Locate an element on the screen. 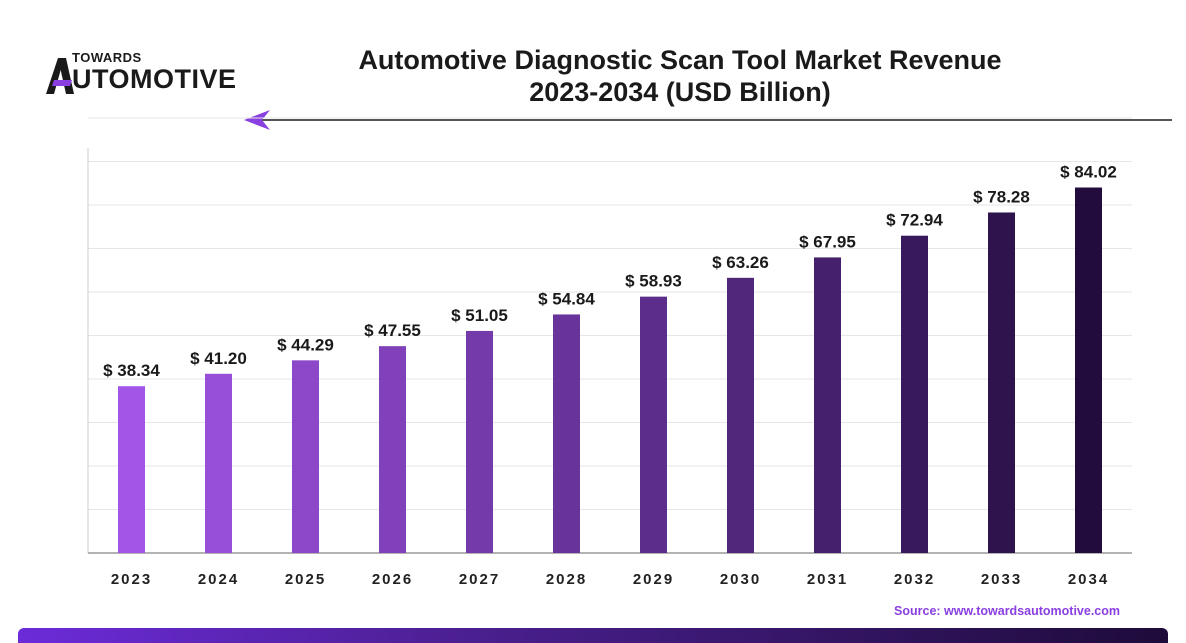 This screenshot has height=643, width=1186. data-label-2033: $ 78.28 is located at coordinates (1001, 196).